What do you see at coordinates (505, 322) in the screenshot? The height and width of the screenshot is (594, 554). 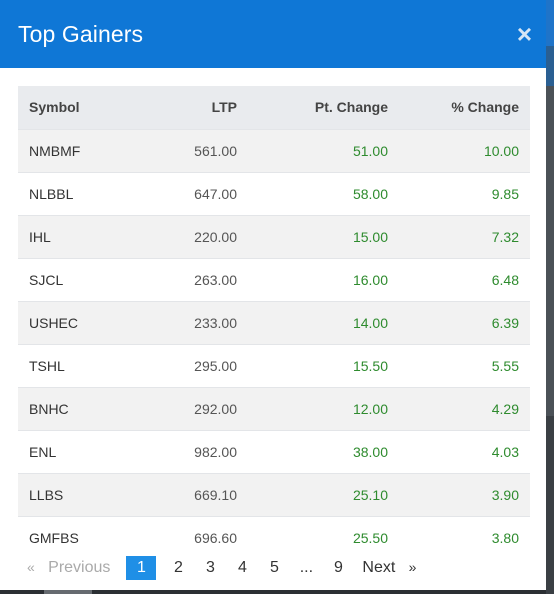 I see `cell-pct-change: 6.39` at bounding box center [505, 322].